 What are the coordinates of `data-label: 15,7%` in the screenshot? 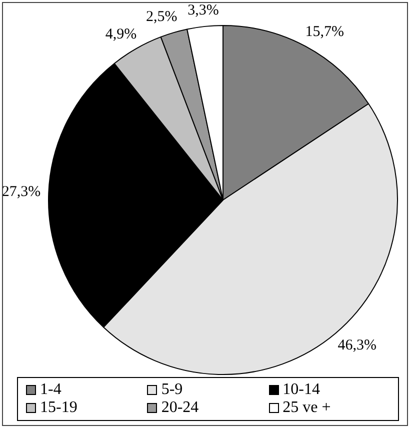 It's located at (324, 32).